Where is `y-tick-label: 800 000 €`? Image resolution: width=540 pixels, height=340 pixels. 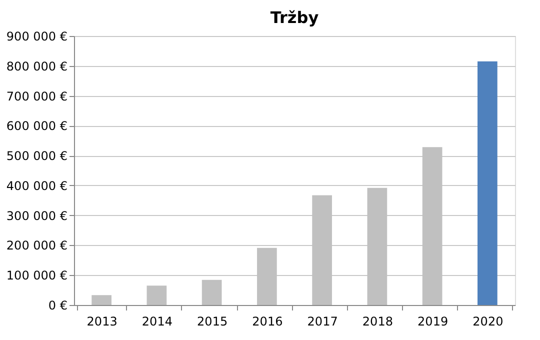 y-tick-label: 800 000 € is located at coordinates (37, 66).